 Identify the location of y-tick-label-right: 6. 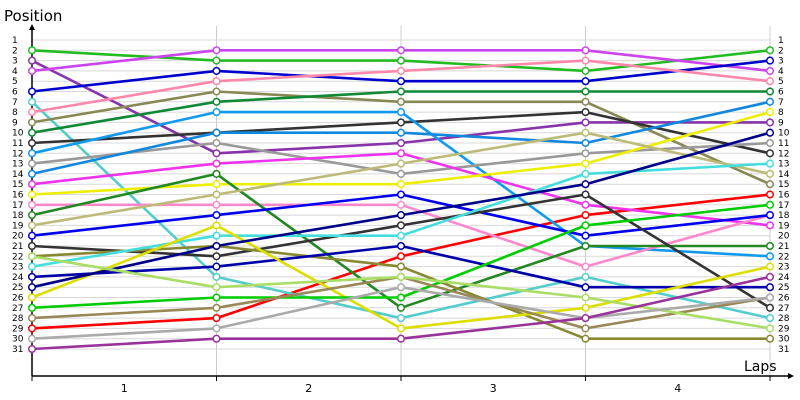
(781, 93).